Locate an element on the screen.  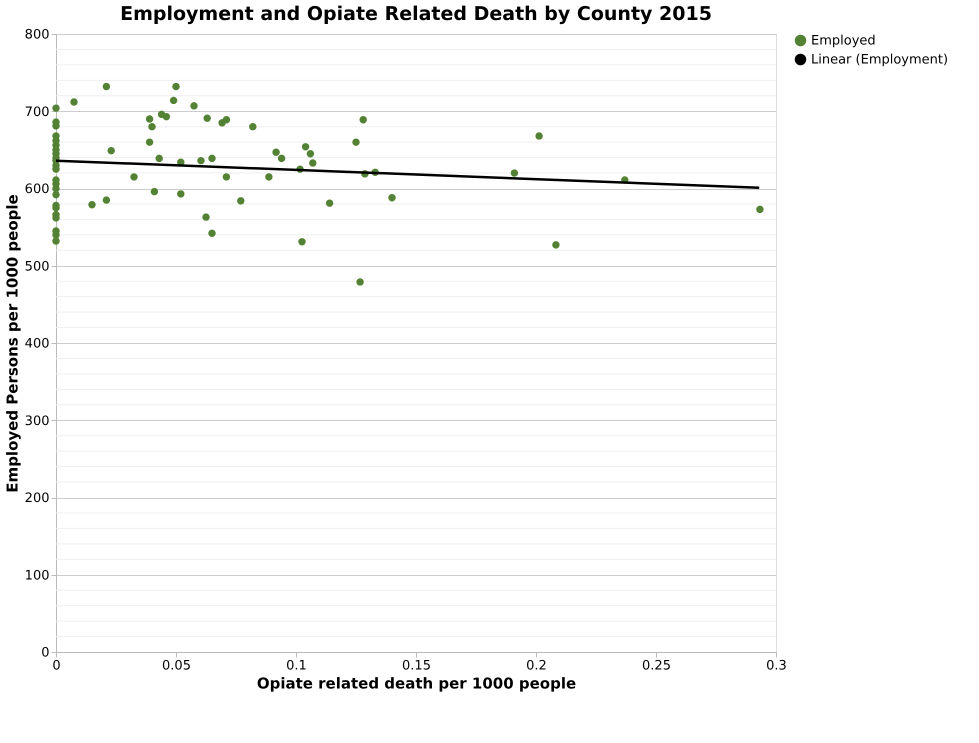
x-tick-label: 0.2 is located at coordinates (536, 666).